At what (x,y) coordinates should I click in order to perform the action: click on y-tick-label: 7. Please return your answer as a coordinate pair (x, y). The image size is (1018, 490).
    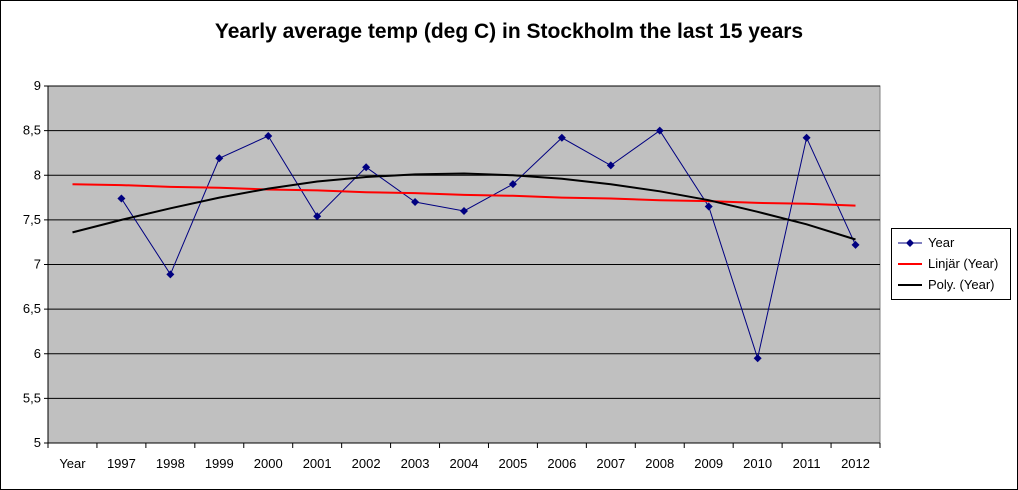
    Looking at the image, I should click on (37, 264).